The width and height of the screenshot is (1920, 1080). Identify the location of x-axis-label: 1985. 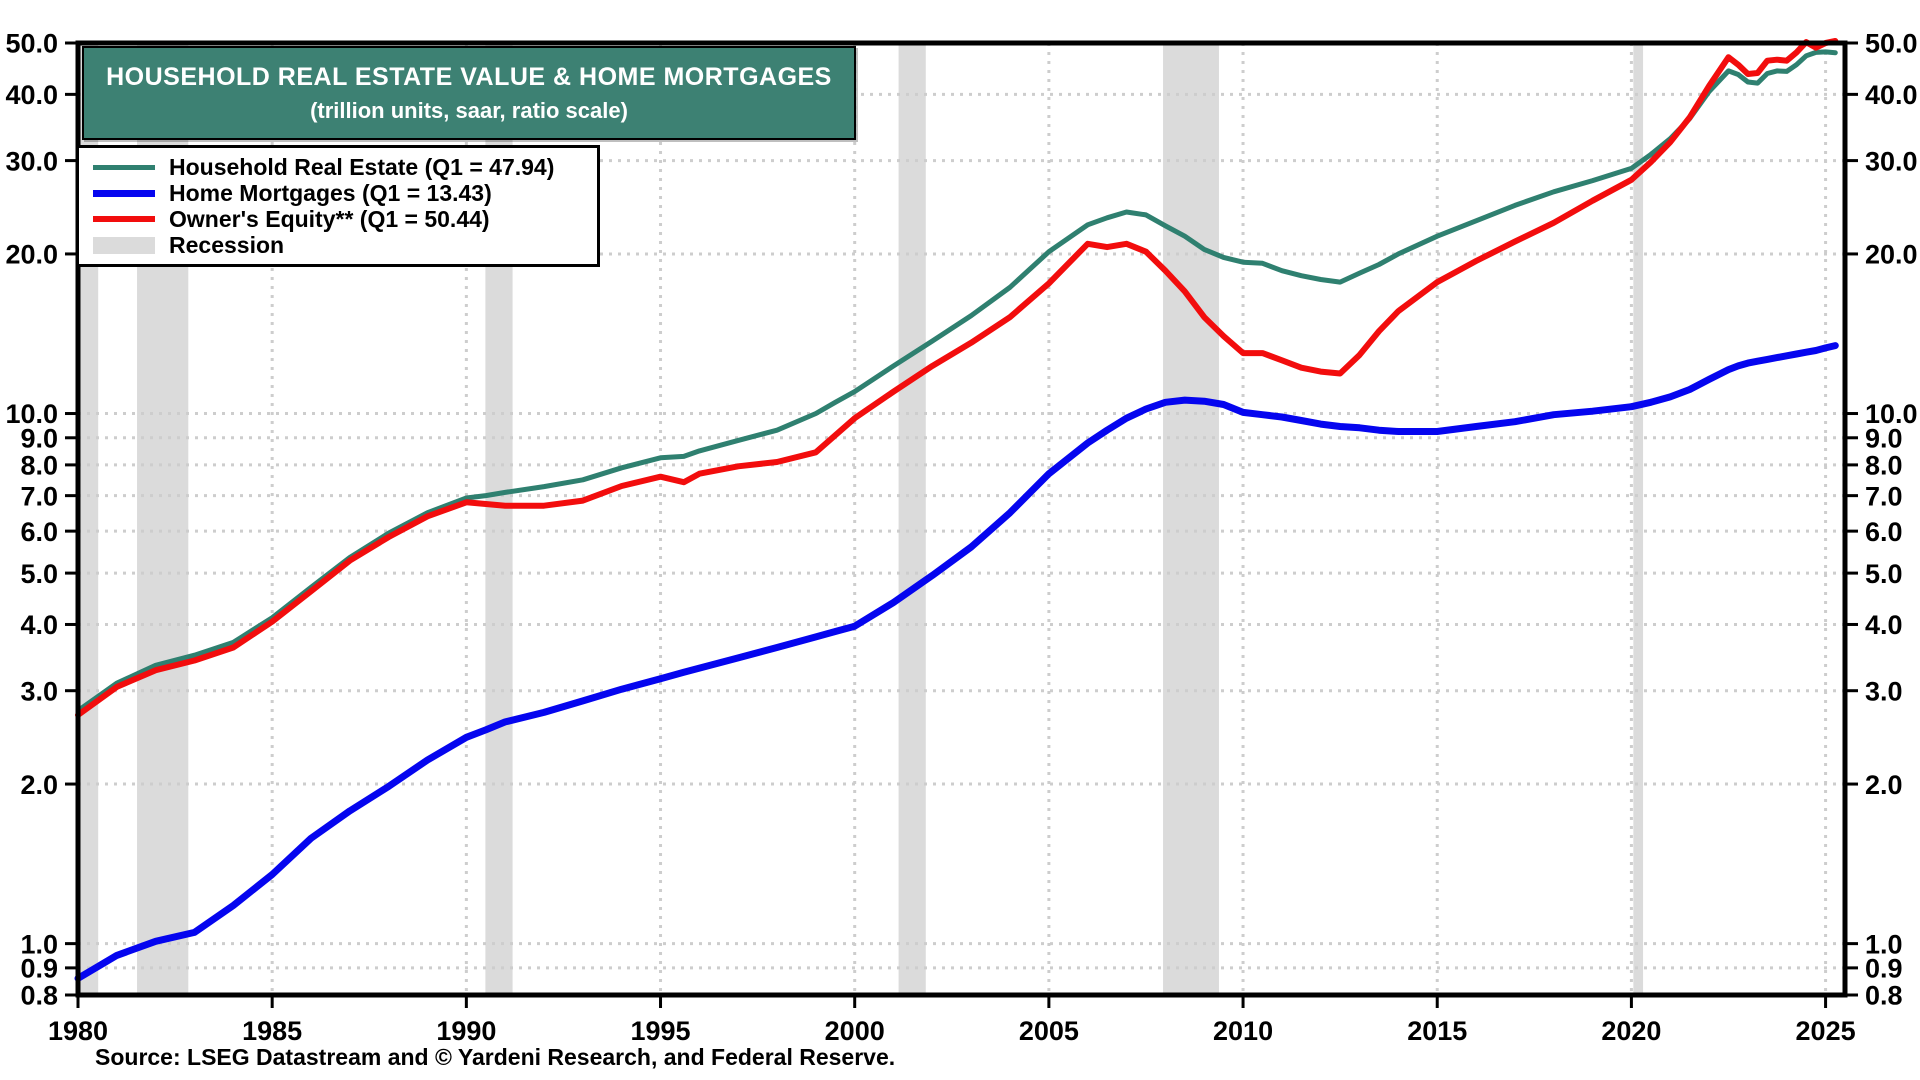
(272, 1031).